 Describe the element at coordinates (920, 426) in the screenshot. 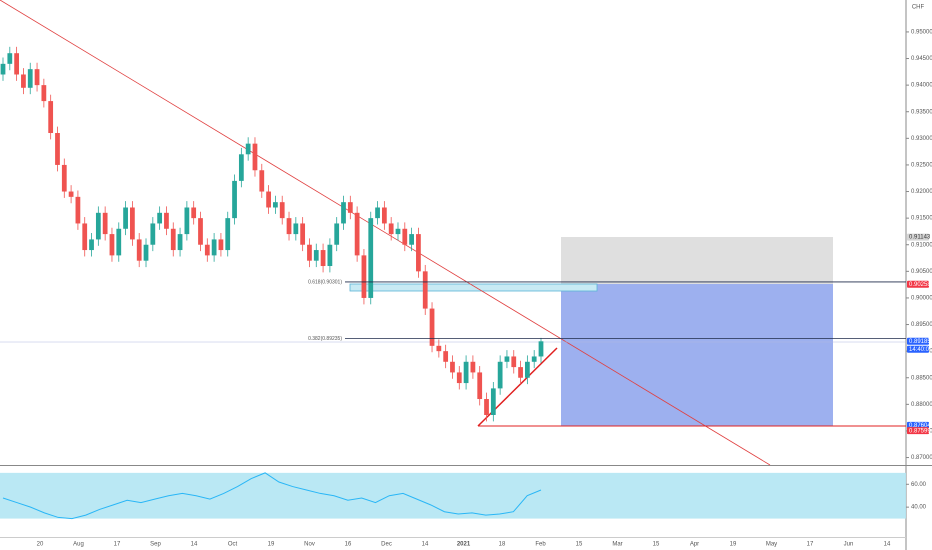

I see `price-label: 0.87604` at that location.